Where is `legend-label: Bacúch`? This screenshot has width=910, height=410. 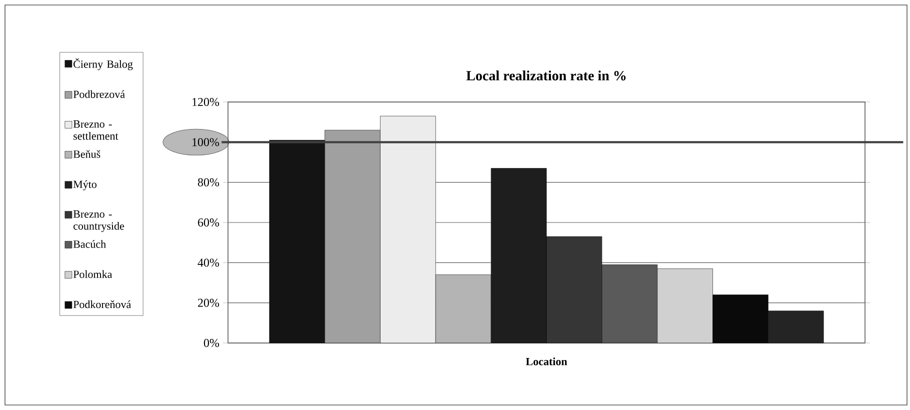
legend-label: Bacúch is located at coordinates (89, 244).